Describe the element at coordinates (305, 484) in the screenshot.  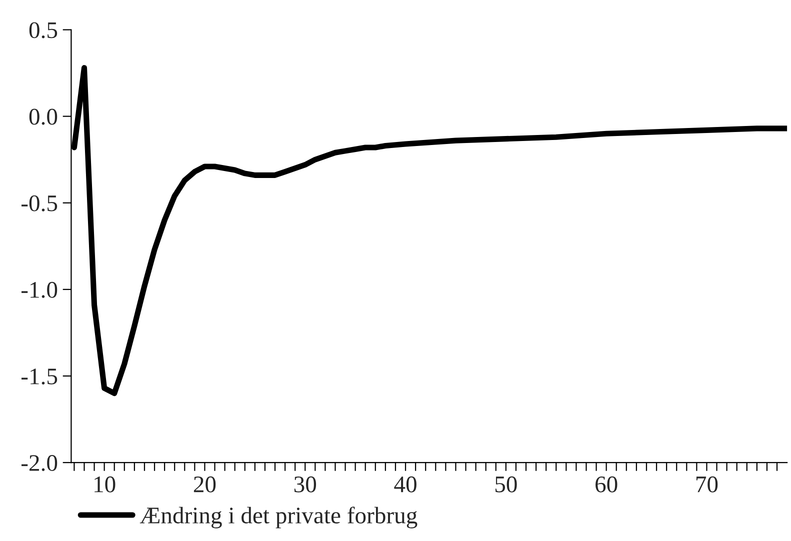
I see `x-tick-label: 30` at that location.